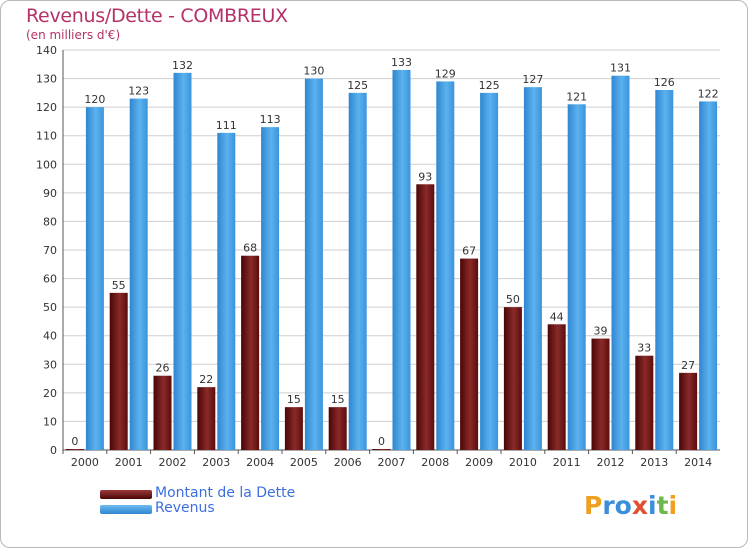  I want to click on legend-swatch-debt, so click(126, 494).